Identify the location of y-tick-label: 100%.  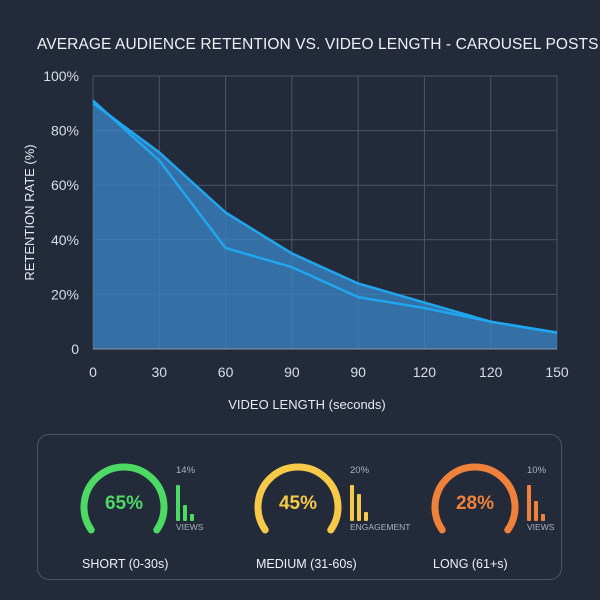
(61, 76).